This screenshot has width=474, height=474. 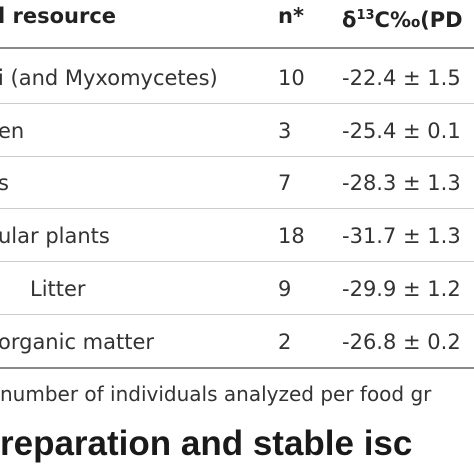 I want to click on header-cell: δ13C‰(PD, so click(x=402, y=18).